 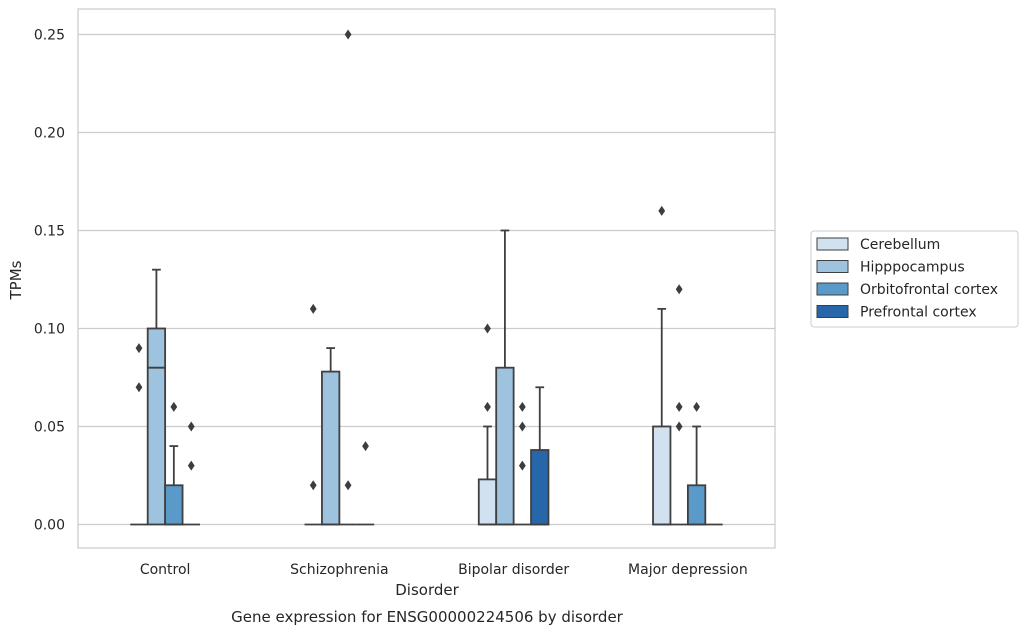 I want to click on y-tick-label: 0.25, so click(x=49, y=35).